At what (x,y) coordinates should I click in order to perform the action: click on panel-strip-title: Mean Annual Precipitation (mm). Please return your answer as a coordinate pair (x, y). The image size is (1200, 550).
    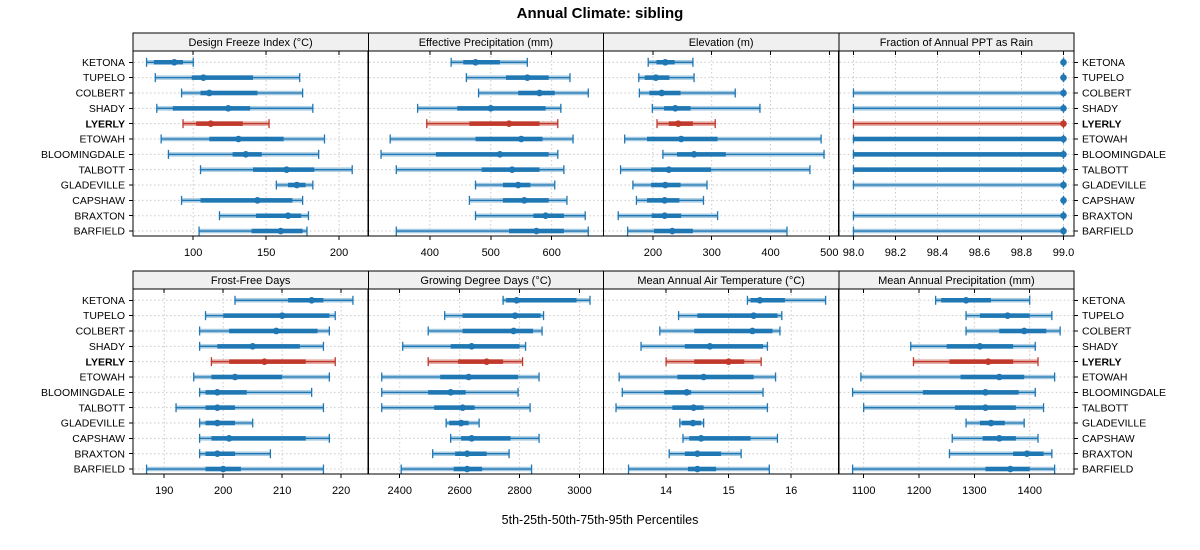
    Looking at the image, I should click on (956, 281).